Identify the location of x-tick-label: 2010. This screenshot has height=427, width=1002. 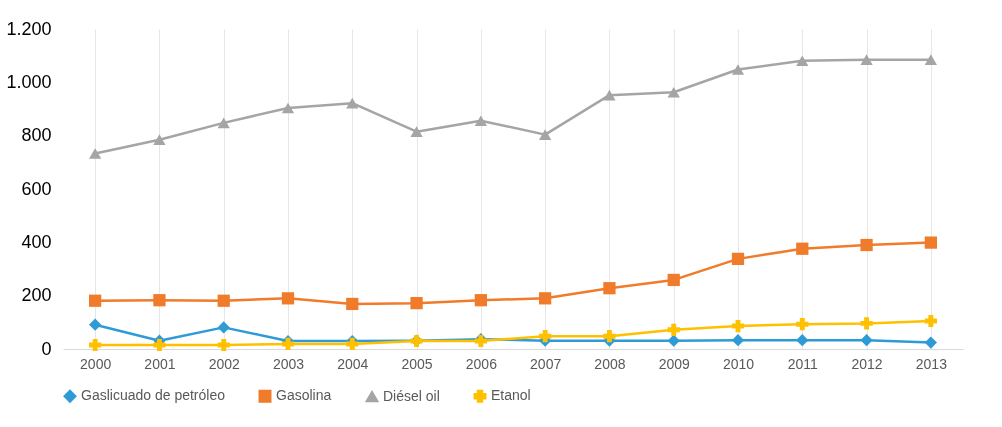
(738, 363).